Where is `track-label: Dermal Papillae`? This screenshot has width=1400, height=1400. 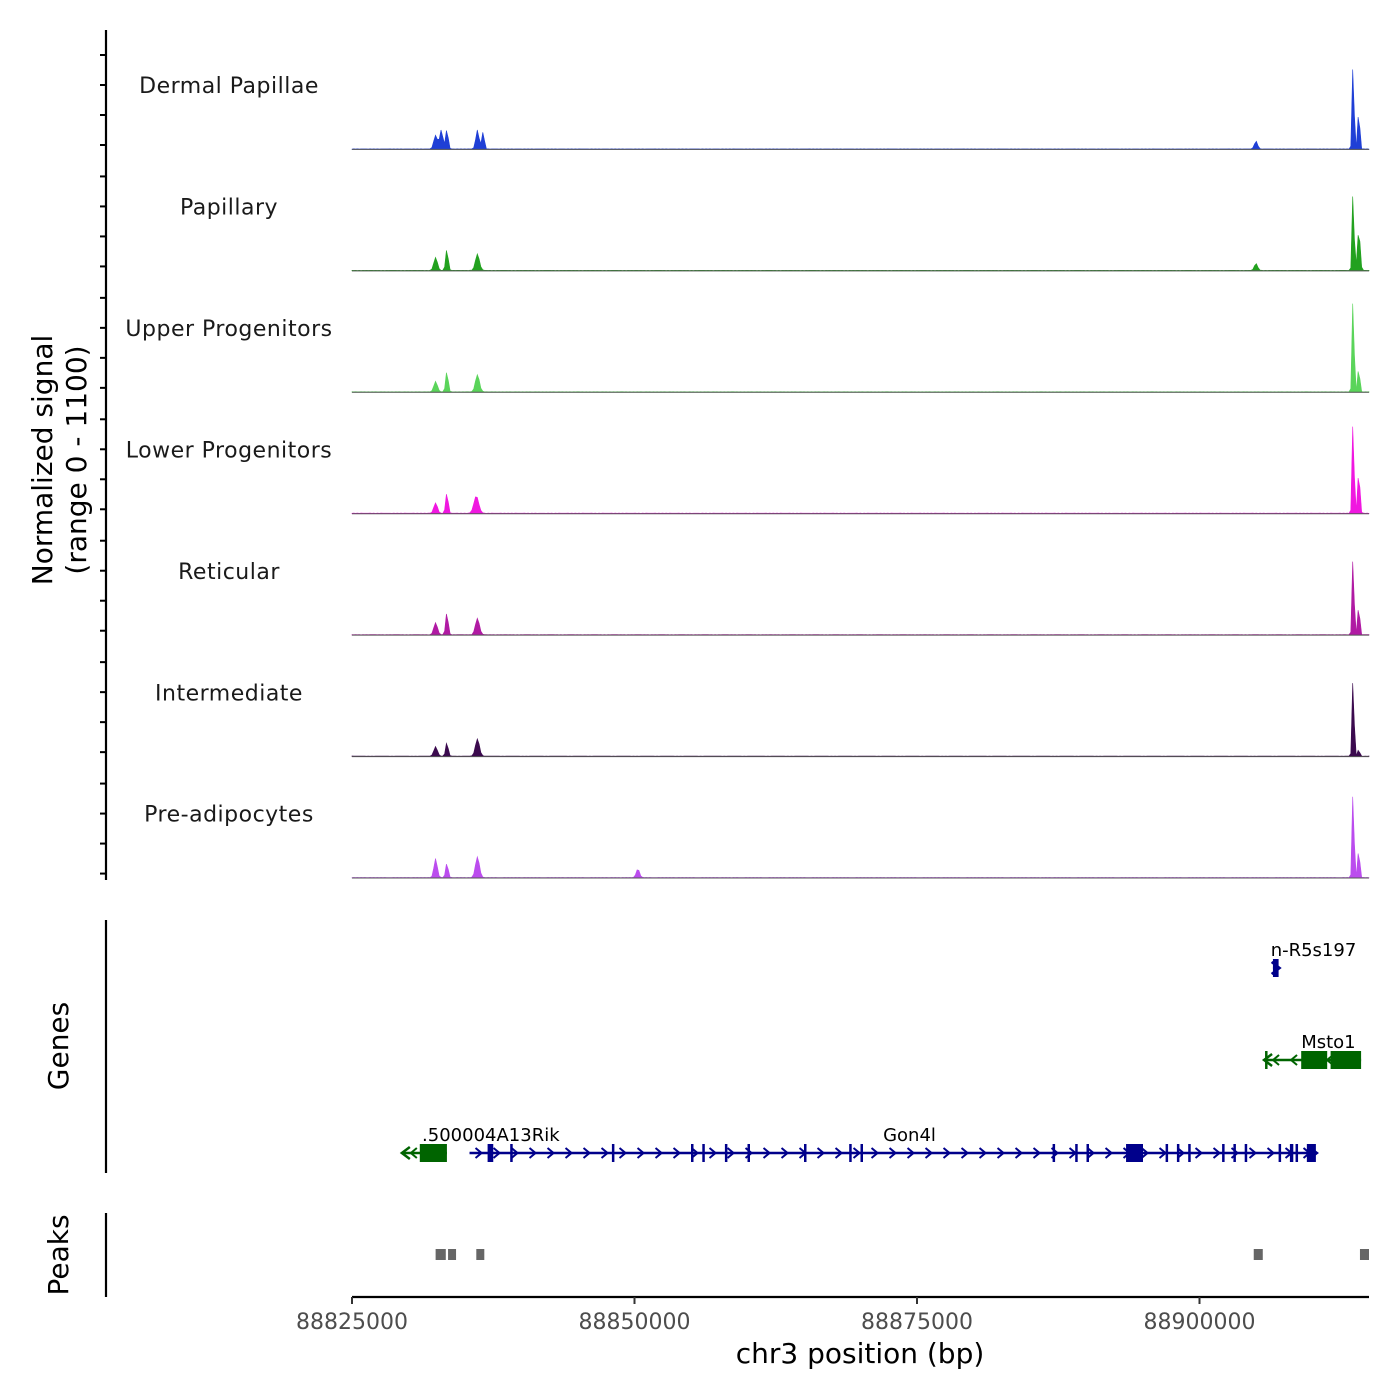 track-label: Dermal Papillae is located at coordinates (229, 86).